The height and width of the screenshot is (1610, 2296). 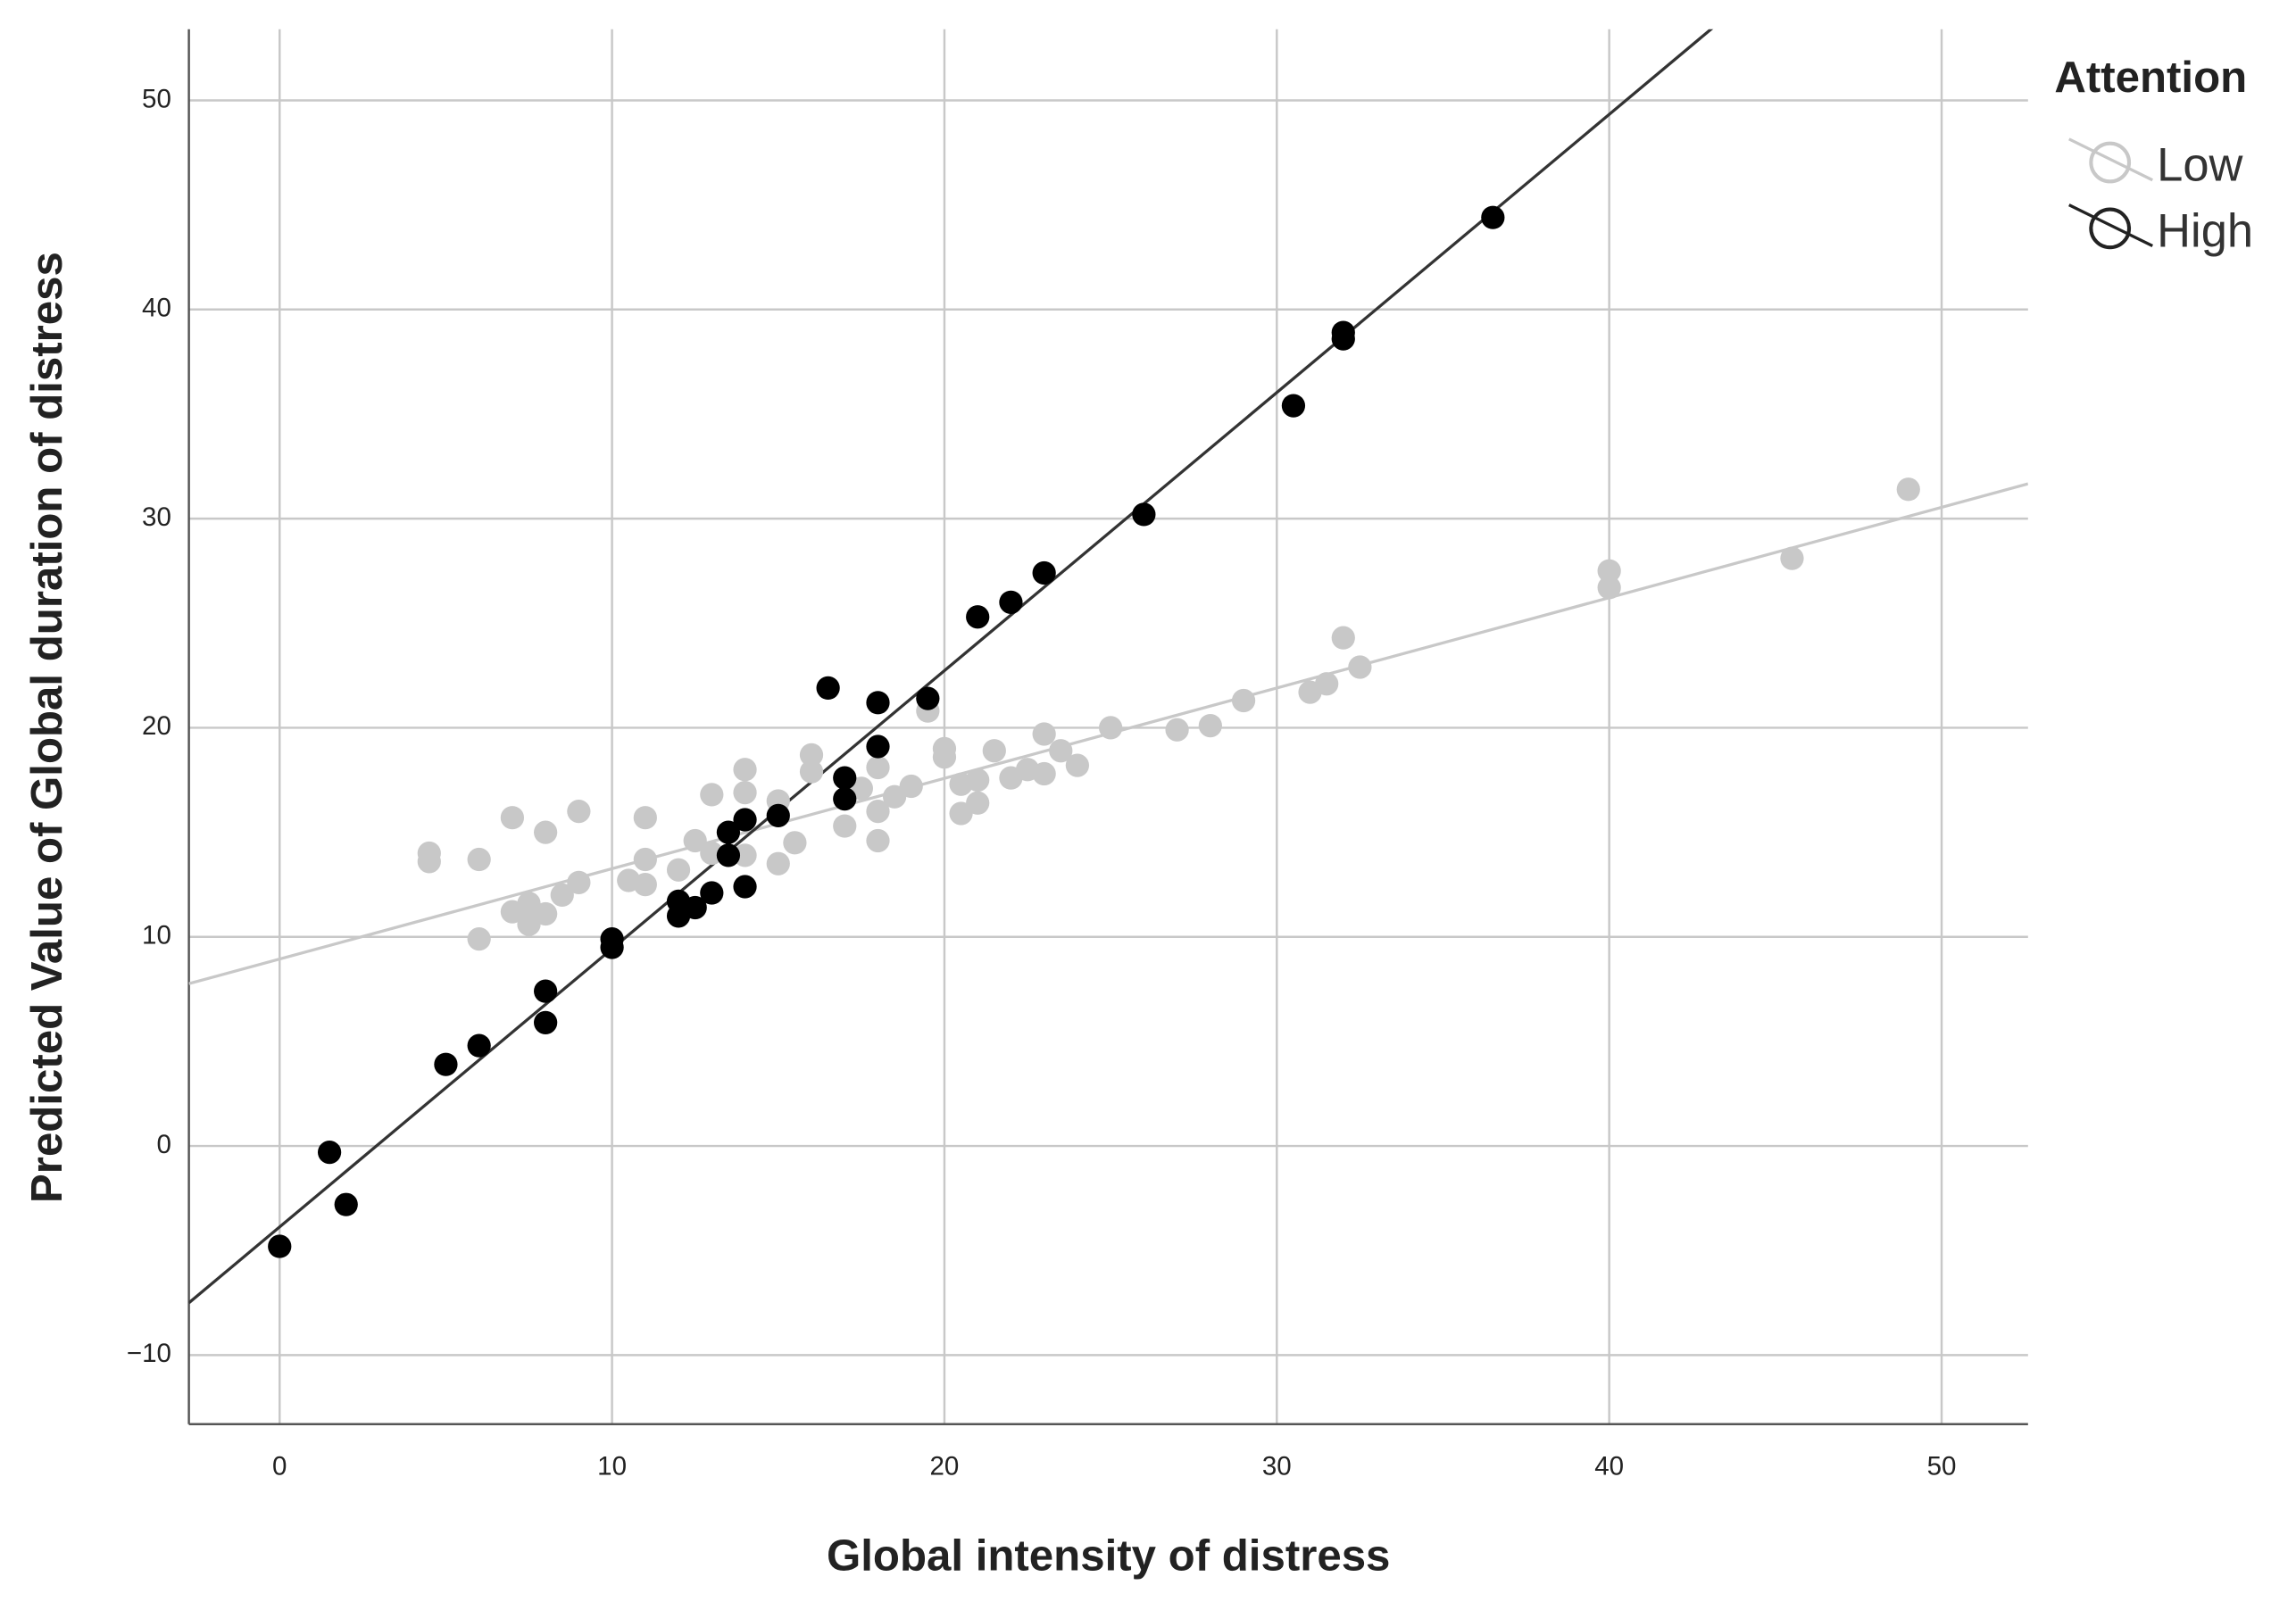 I want to click on y-tick-label: 20, so click(x=156, y=726).